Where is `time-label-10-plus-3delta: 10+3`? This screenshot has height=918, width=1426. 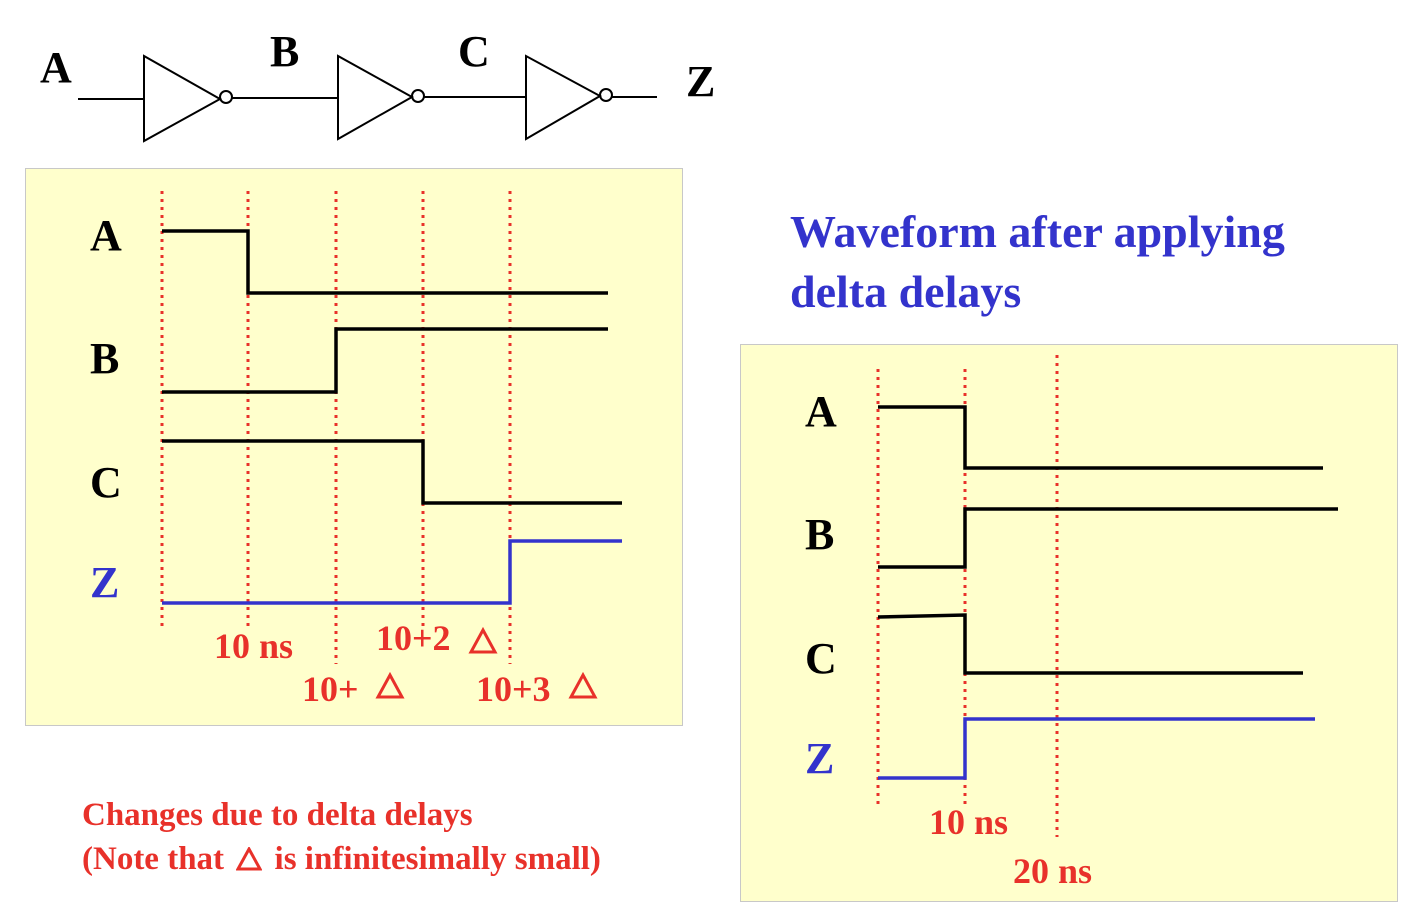
time-label-10-plus-3delta: 10+3 is located at coordinates (513, 689).